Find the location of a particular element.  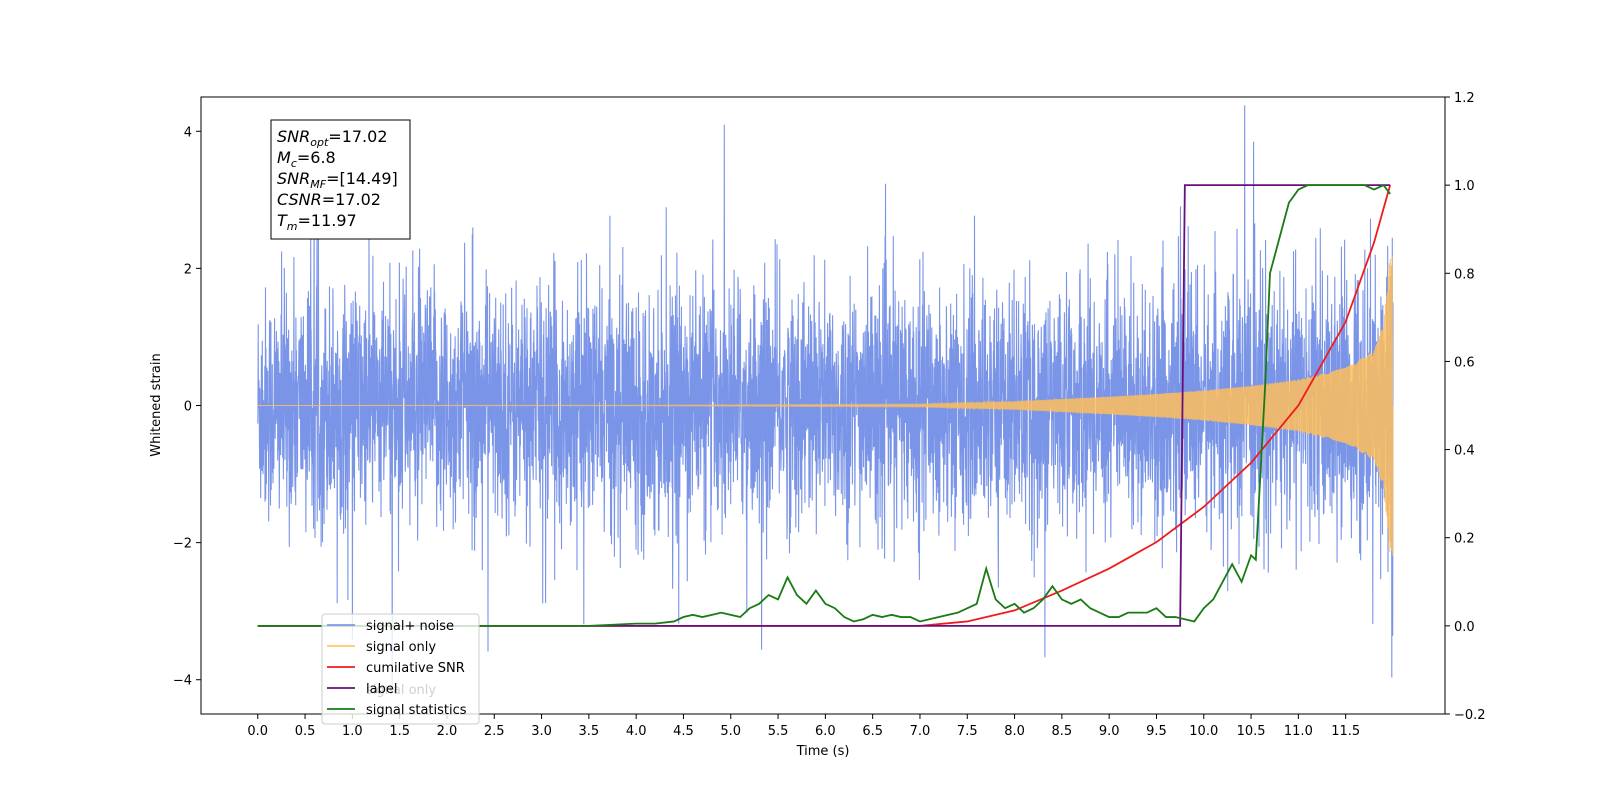

legend-entry-label: signal+ noise is located at coordinates (410, 626).